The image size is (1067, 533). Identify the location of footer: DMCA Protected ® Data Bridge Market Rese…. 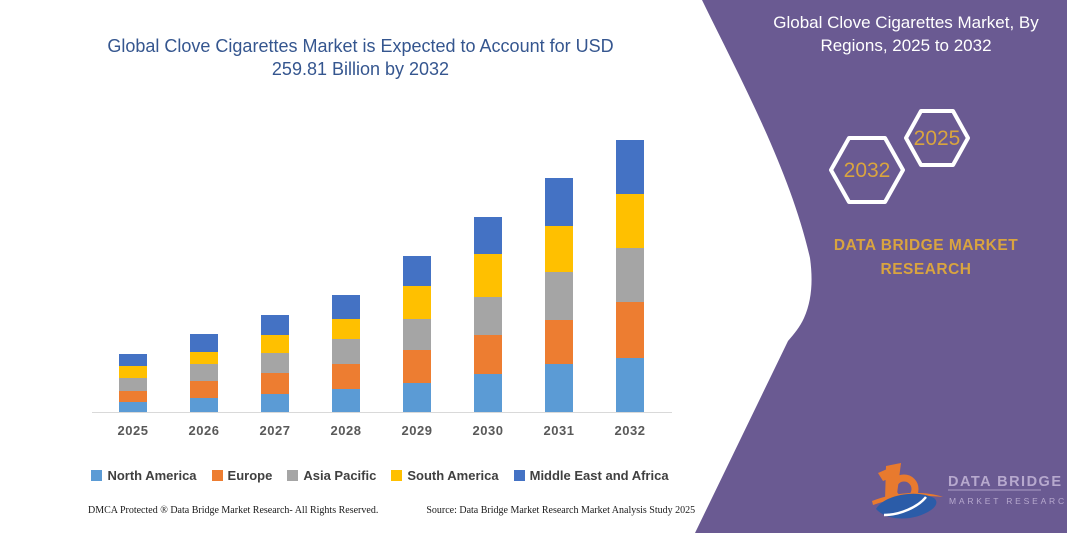
(391, 510).